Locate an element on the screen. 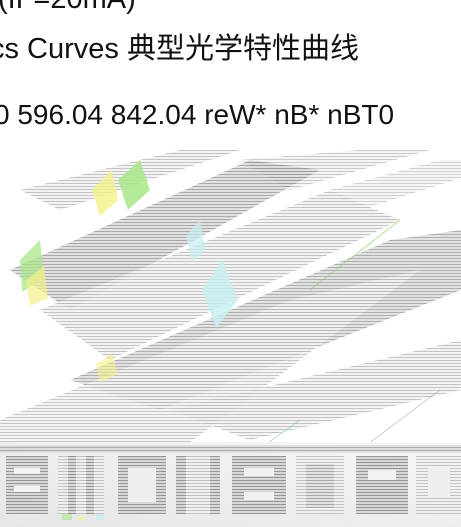 The image size is (461, 527). text-line-conditions: (IF=20mA) is located at coordinates (68, 8).